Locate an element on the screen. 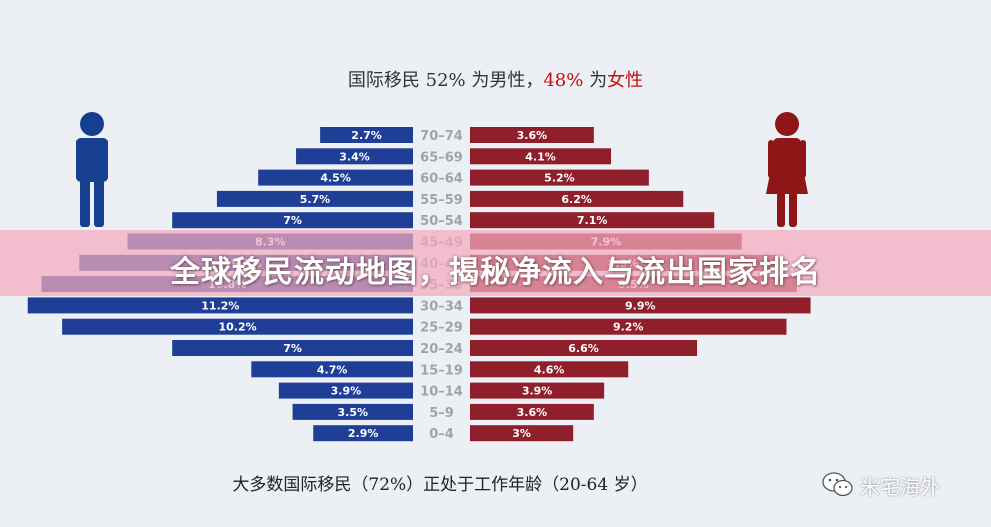 This screenshot has height=527, width=991. headline: 国际移民 52% 为男性，48% 为女性 is located at coordinates (495, 79).